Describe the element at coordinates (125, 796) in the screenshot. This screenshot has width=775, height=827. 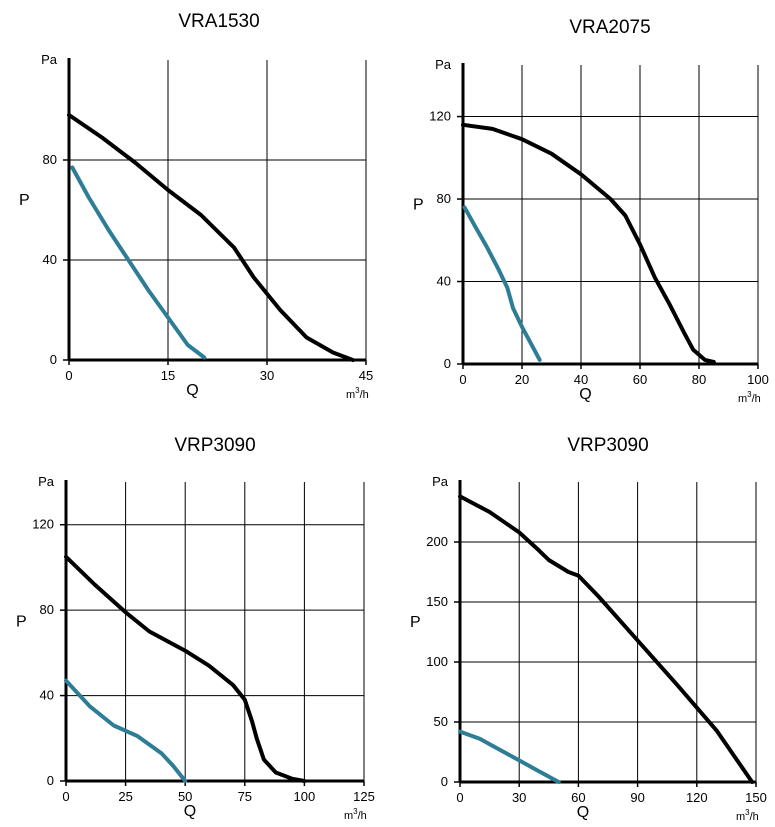
I see `x-tick-label: 25` at that location.